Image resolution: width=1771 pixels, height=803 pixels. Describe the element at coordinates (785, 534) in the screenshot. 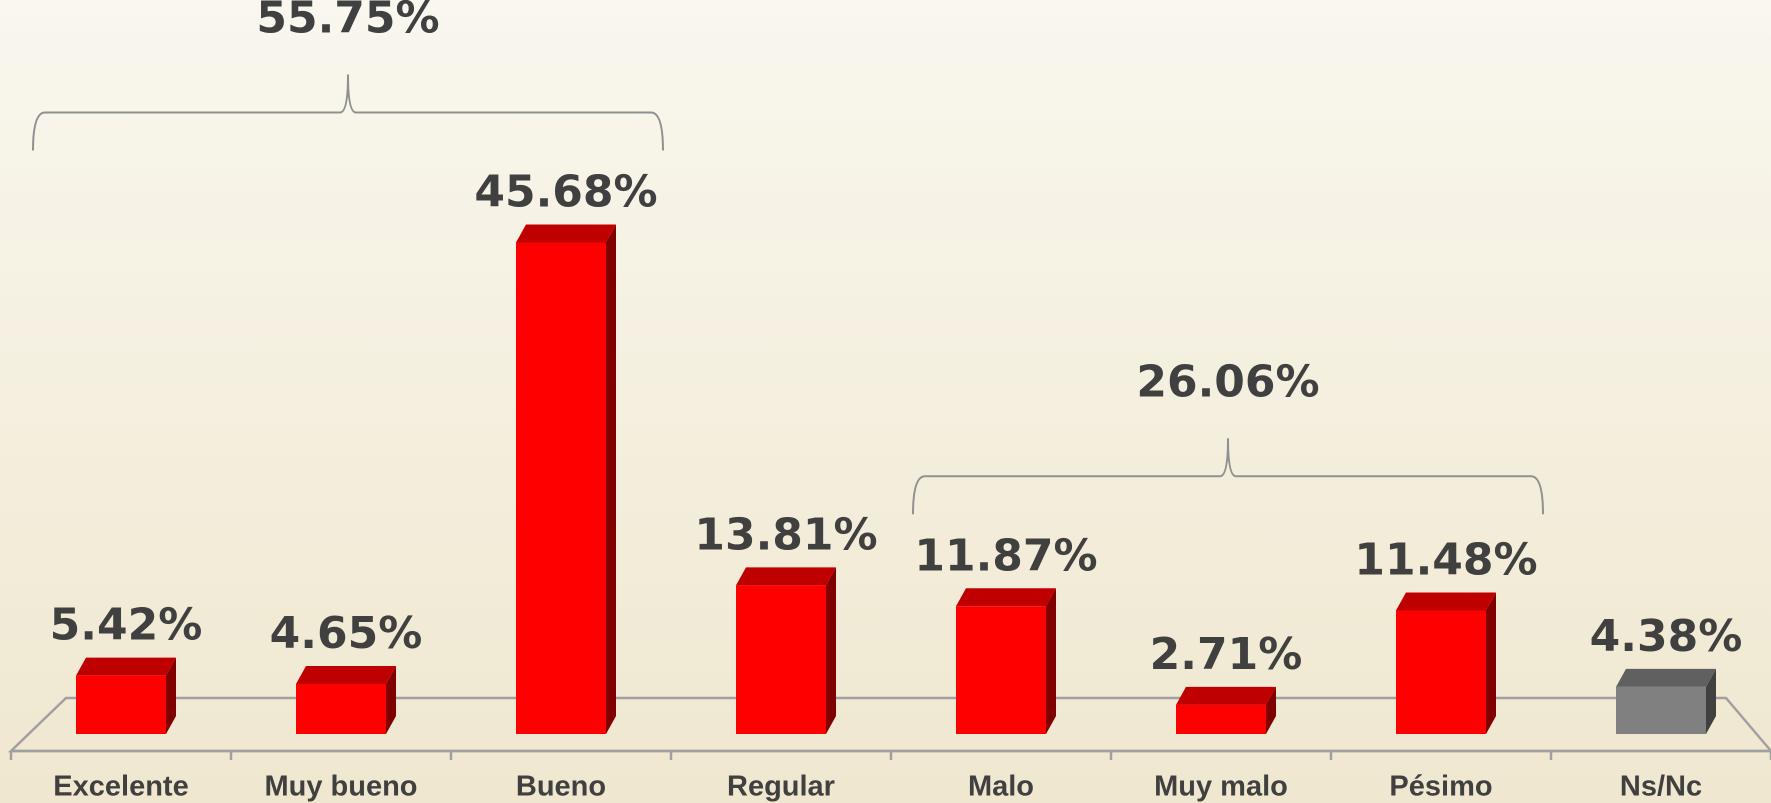

I see `value-label: 13.81%` at that location.